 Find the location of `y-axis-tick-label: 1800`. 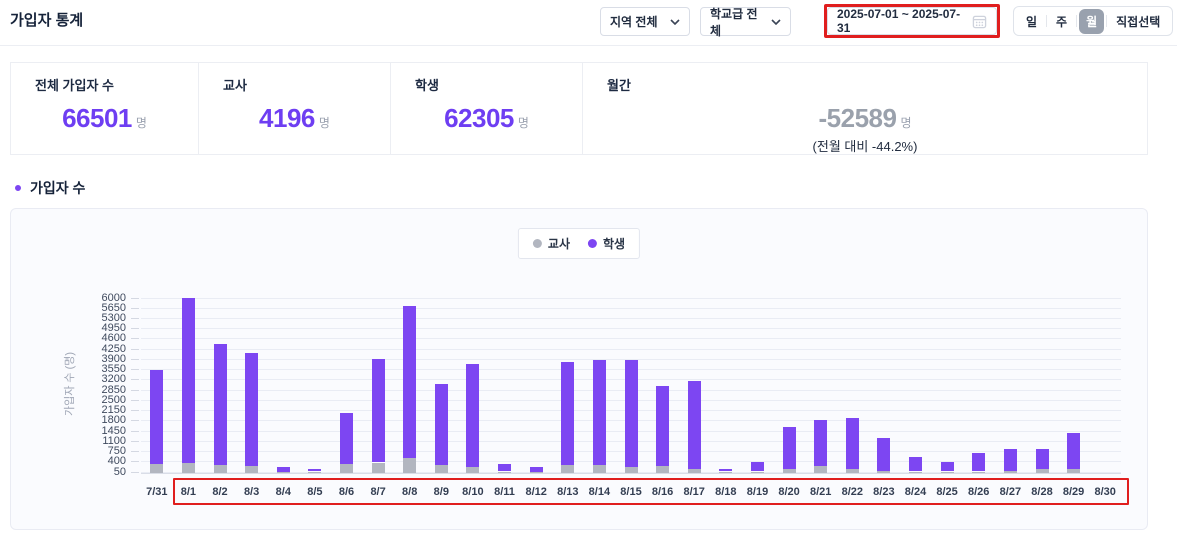

y-axis-tick-label: 1800 is located at coordinates (113, 420).